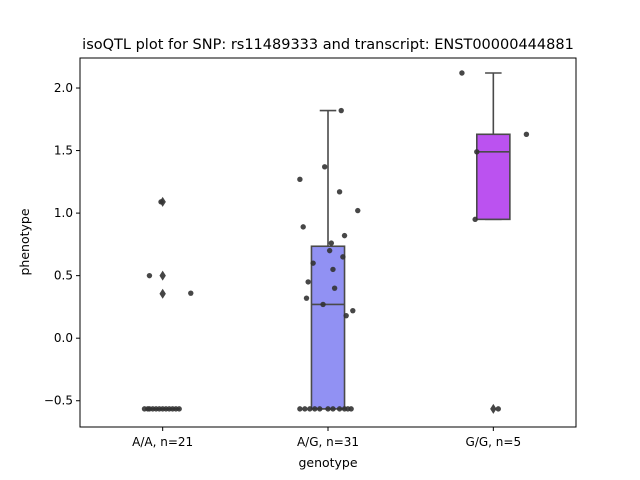 The height and width of the screenshot is (480, 640). Describe the element at coordinates (24, 241) in the screenshot. I see `y-axis-label: phenotype` at that location.